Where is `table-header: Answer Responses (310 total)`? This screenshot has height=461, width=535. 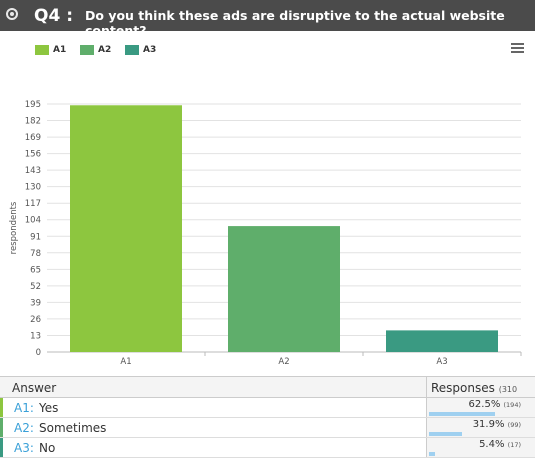
table-header: Answer Responses (310 total) is located at coordinates (267, 392).